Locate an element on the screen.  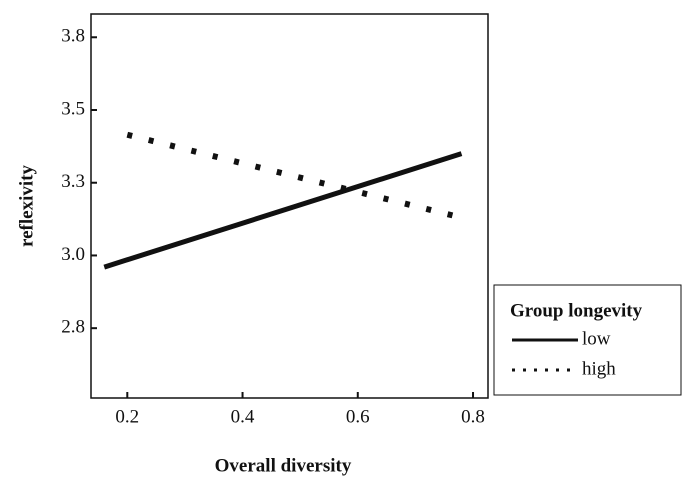
x-tick-label: 0.2 is located at coordinates (127, 416).